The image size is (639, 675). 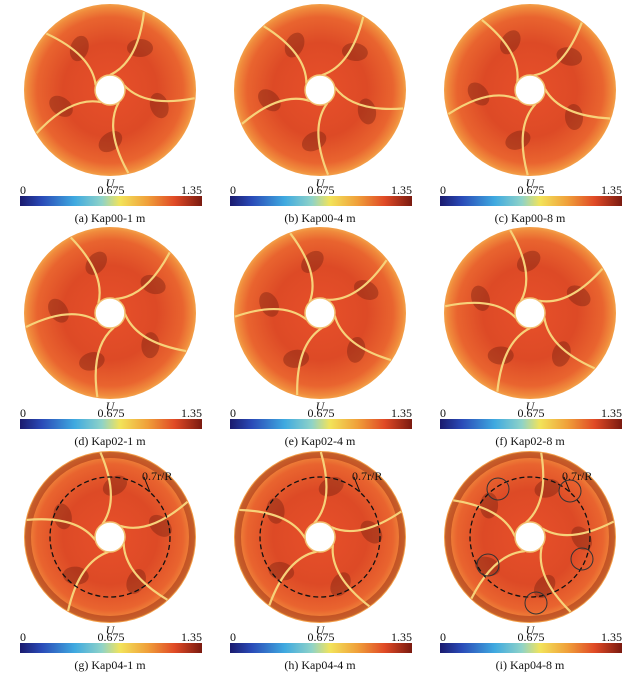 What do you see at coordinates (111, 337) in the screenshot?
I see `panel: U 0 0.675 1.35 (d) Kap02-1 m` at bounding box center [111, 337].